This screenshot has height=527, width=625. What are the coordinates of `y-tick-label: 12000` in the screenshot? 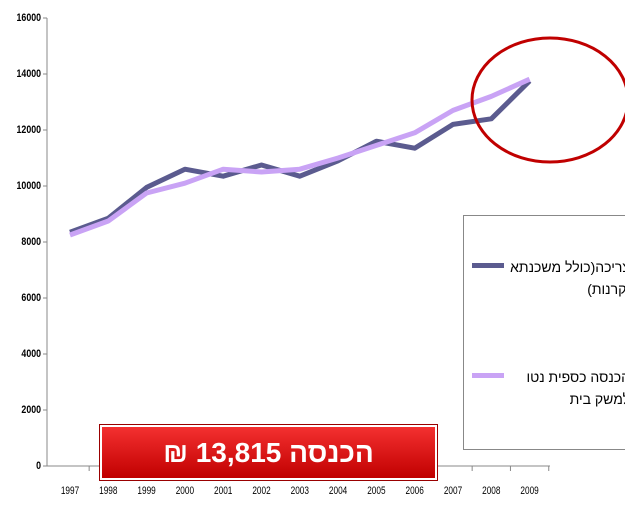 It's located at (29, 130).